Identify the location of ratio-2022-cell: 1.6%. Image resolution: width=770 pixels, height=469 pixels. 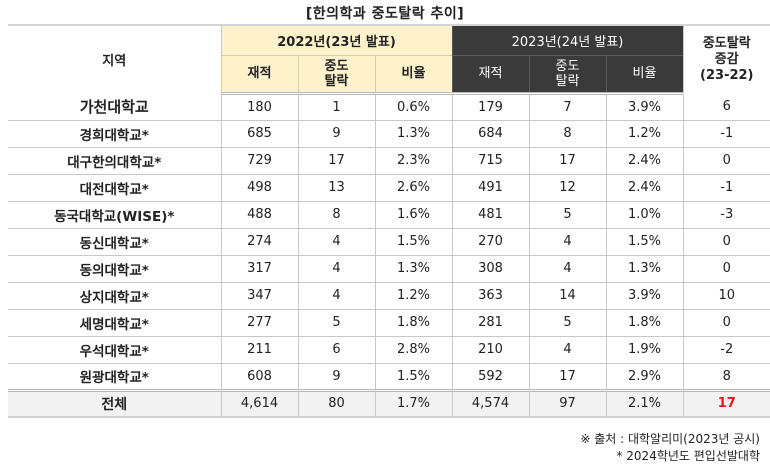
(413, 215).